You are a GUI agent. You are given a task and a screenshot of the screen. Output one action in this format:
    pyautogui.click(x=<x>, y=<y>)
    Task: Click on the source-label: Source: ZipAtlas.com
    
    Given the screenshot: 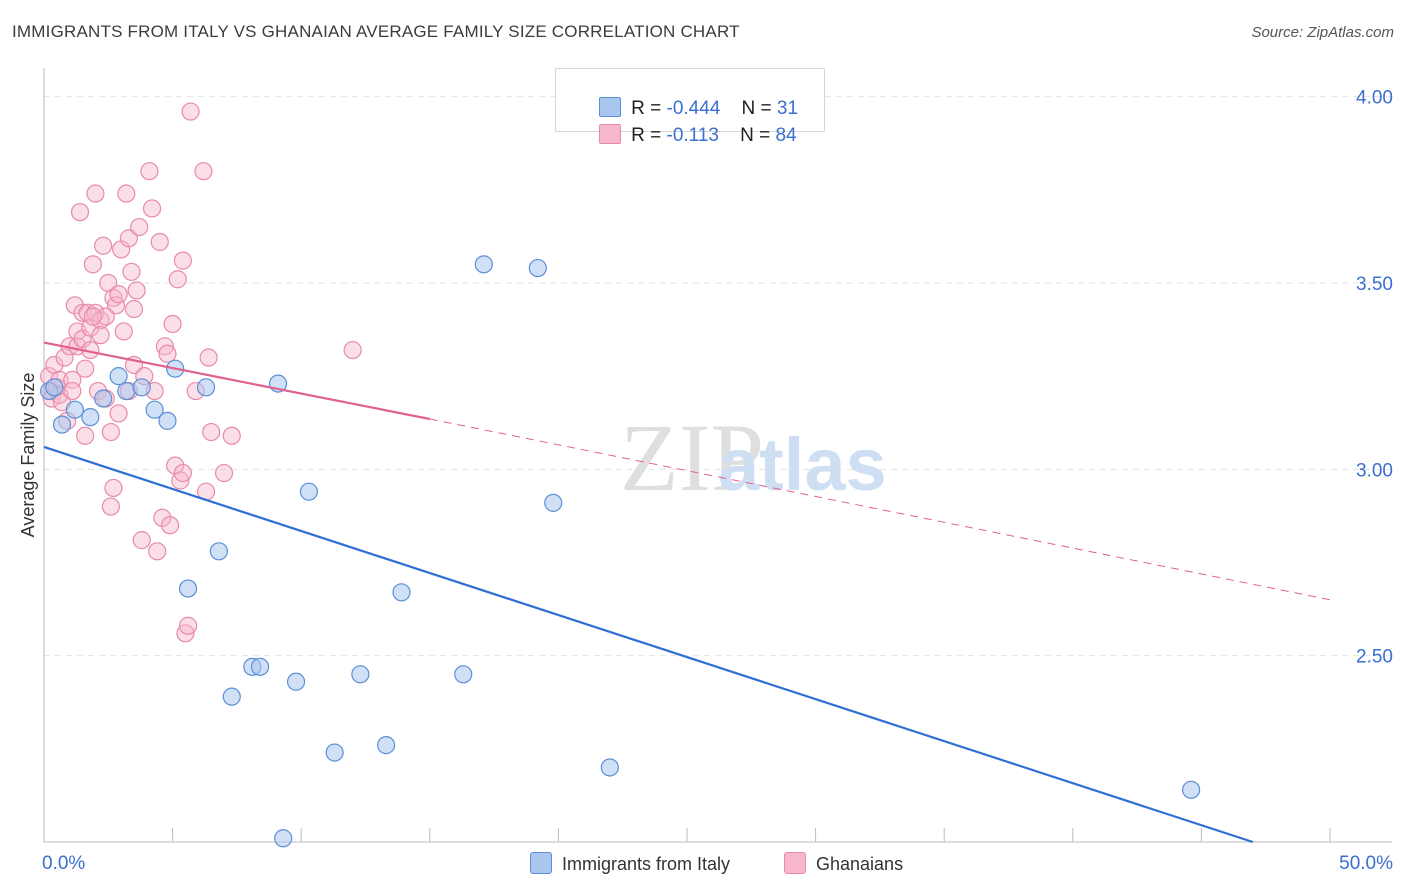 What is the action you would take?
    pyautogui.click(x=1322, y=32)
    